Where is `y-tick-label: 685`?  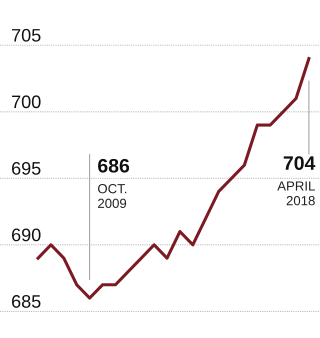
y-tick-label: 685 is located at coordinates (26, 301).